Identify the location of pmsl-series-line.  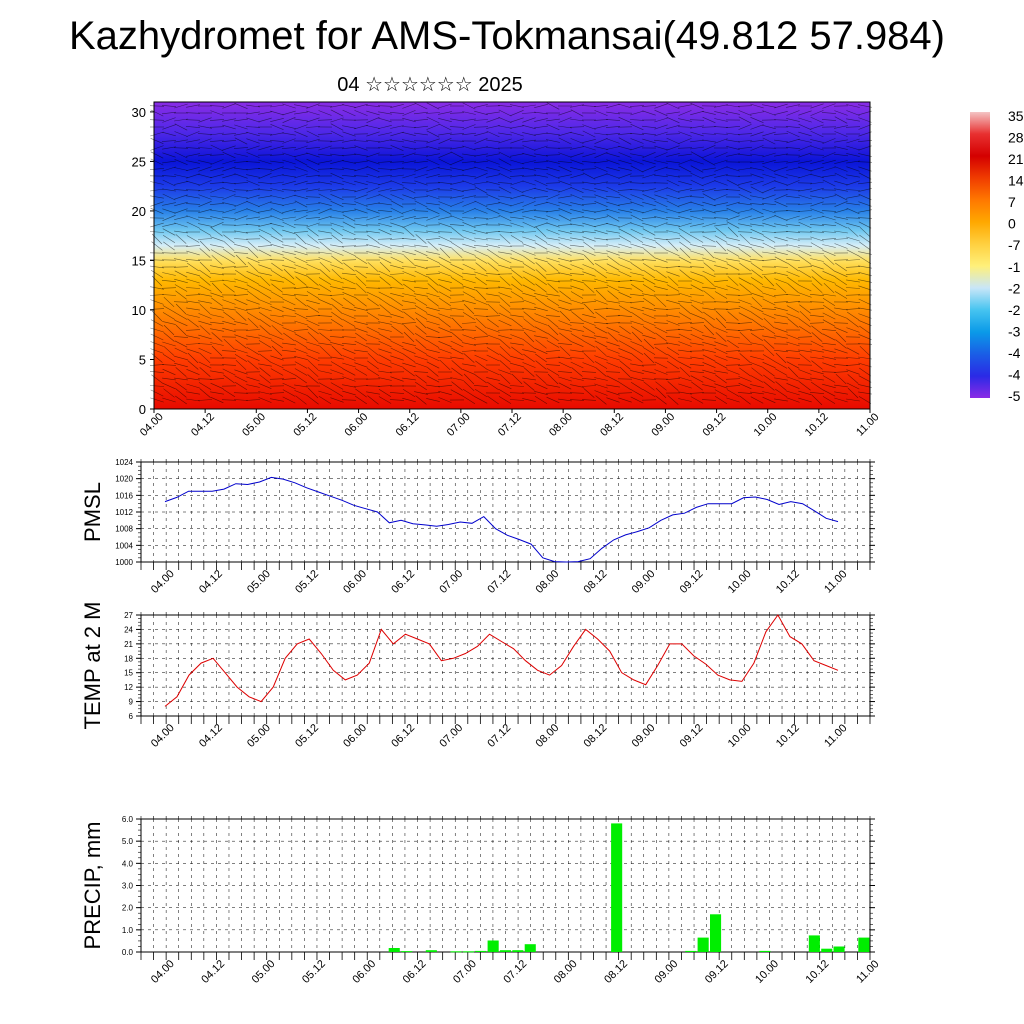
(501, 519).